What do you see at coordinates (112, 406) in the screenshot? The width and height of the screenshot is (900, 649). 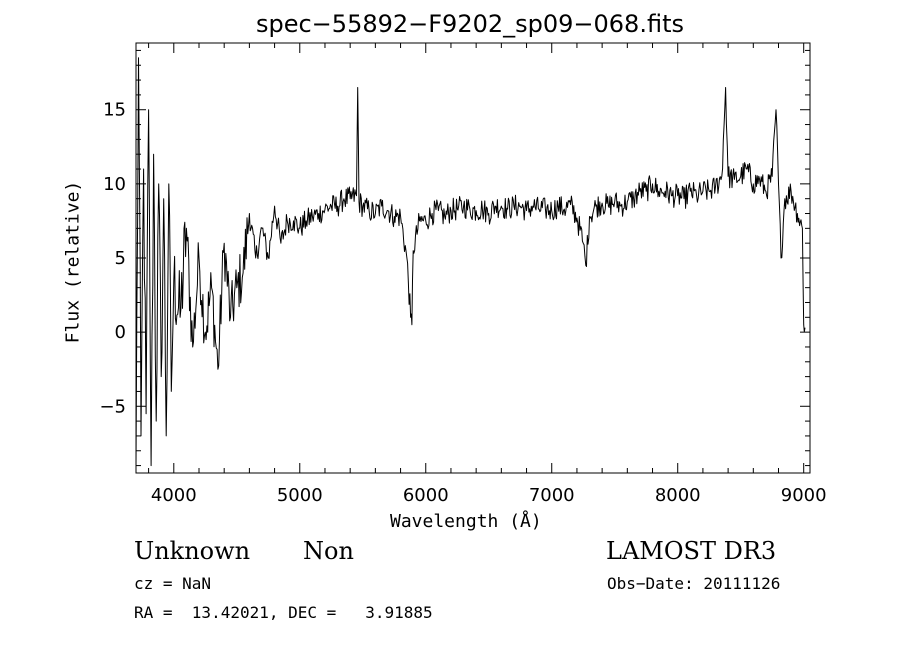 I see `y-tick-label: −5` at bounding box center [112, 406].